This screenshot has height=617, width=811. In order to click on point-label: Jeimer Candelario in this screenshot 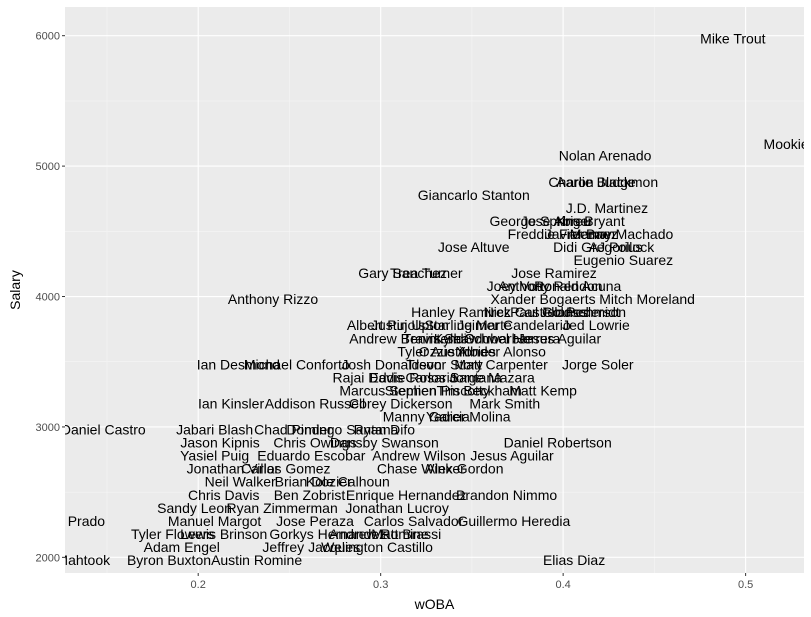, I will do `click(514, 325)`.